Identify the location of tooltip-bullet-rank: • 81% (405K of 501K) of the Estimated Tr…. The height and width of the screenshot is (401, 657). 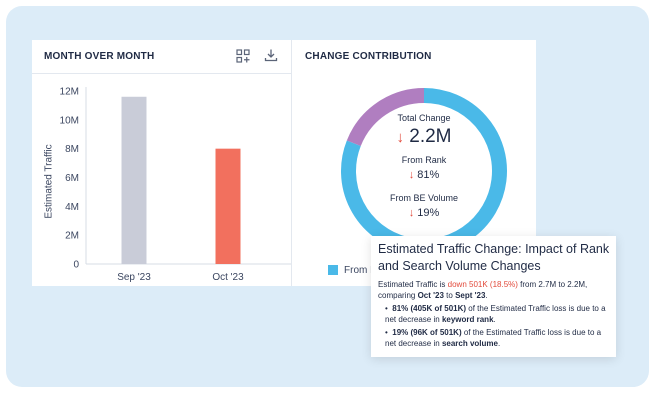
(495, 314).